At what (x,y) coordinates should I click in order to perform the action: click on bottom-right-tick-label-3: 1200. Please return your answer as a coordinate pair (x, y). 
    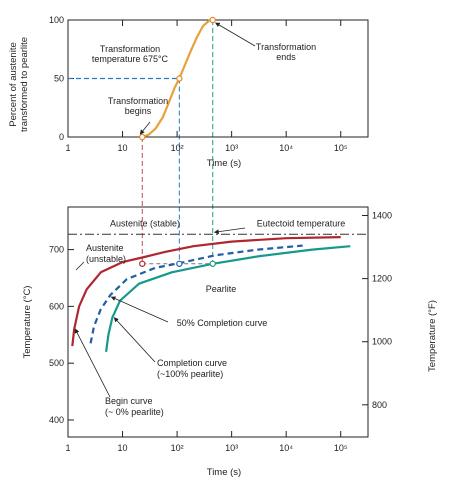
    Looking at the image, I should click on (382, 279).